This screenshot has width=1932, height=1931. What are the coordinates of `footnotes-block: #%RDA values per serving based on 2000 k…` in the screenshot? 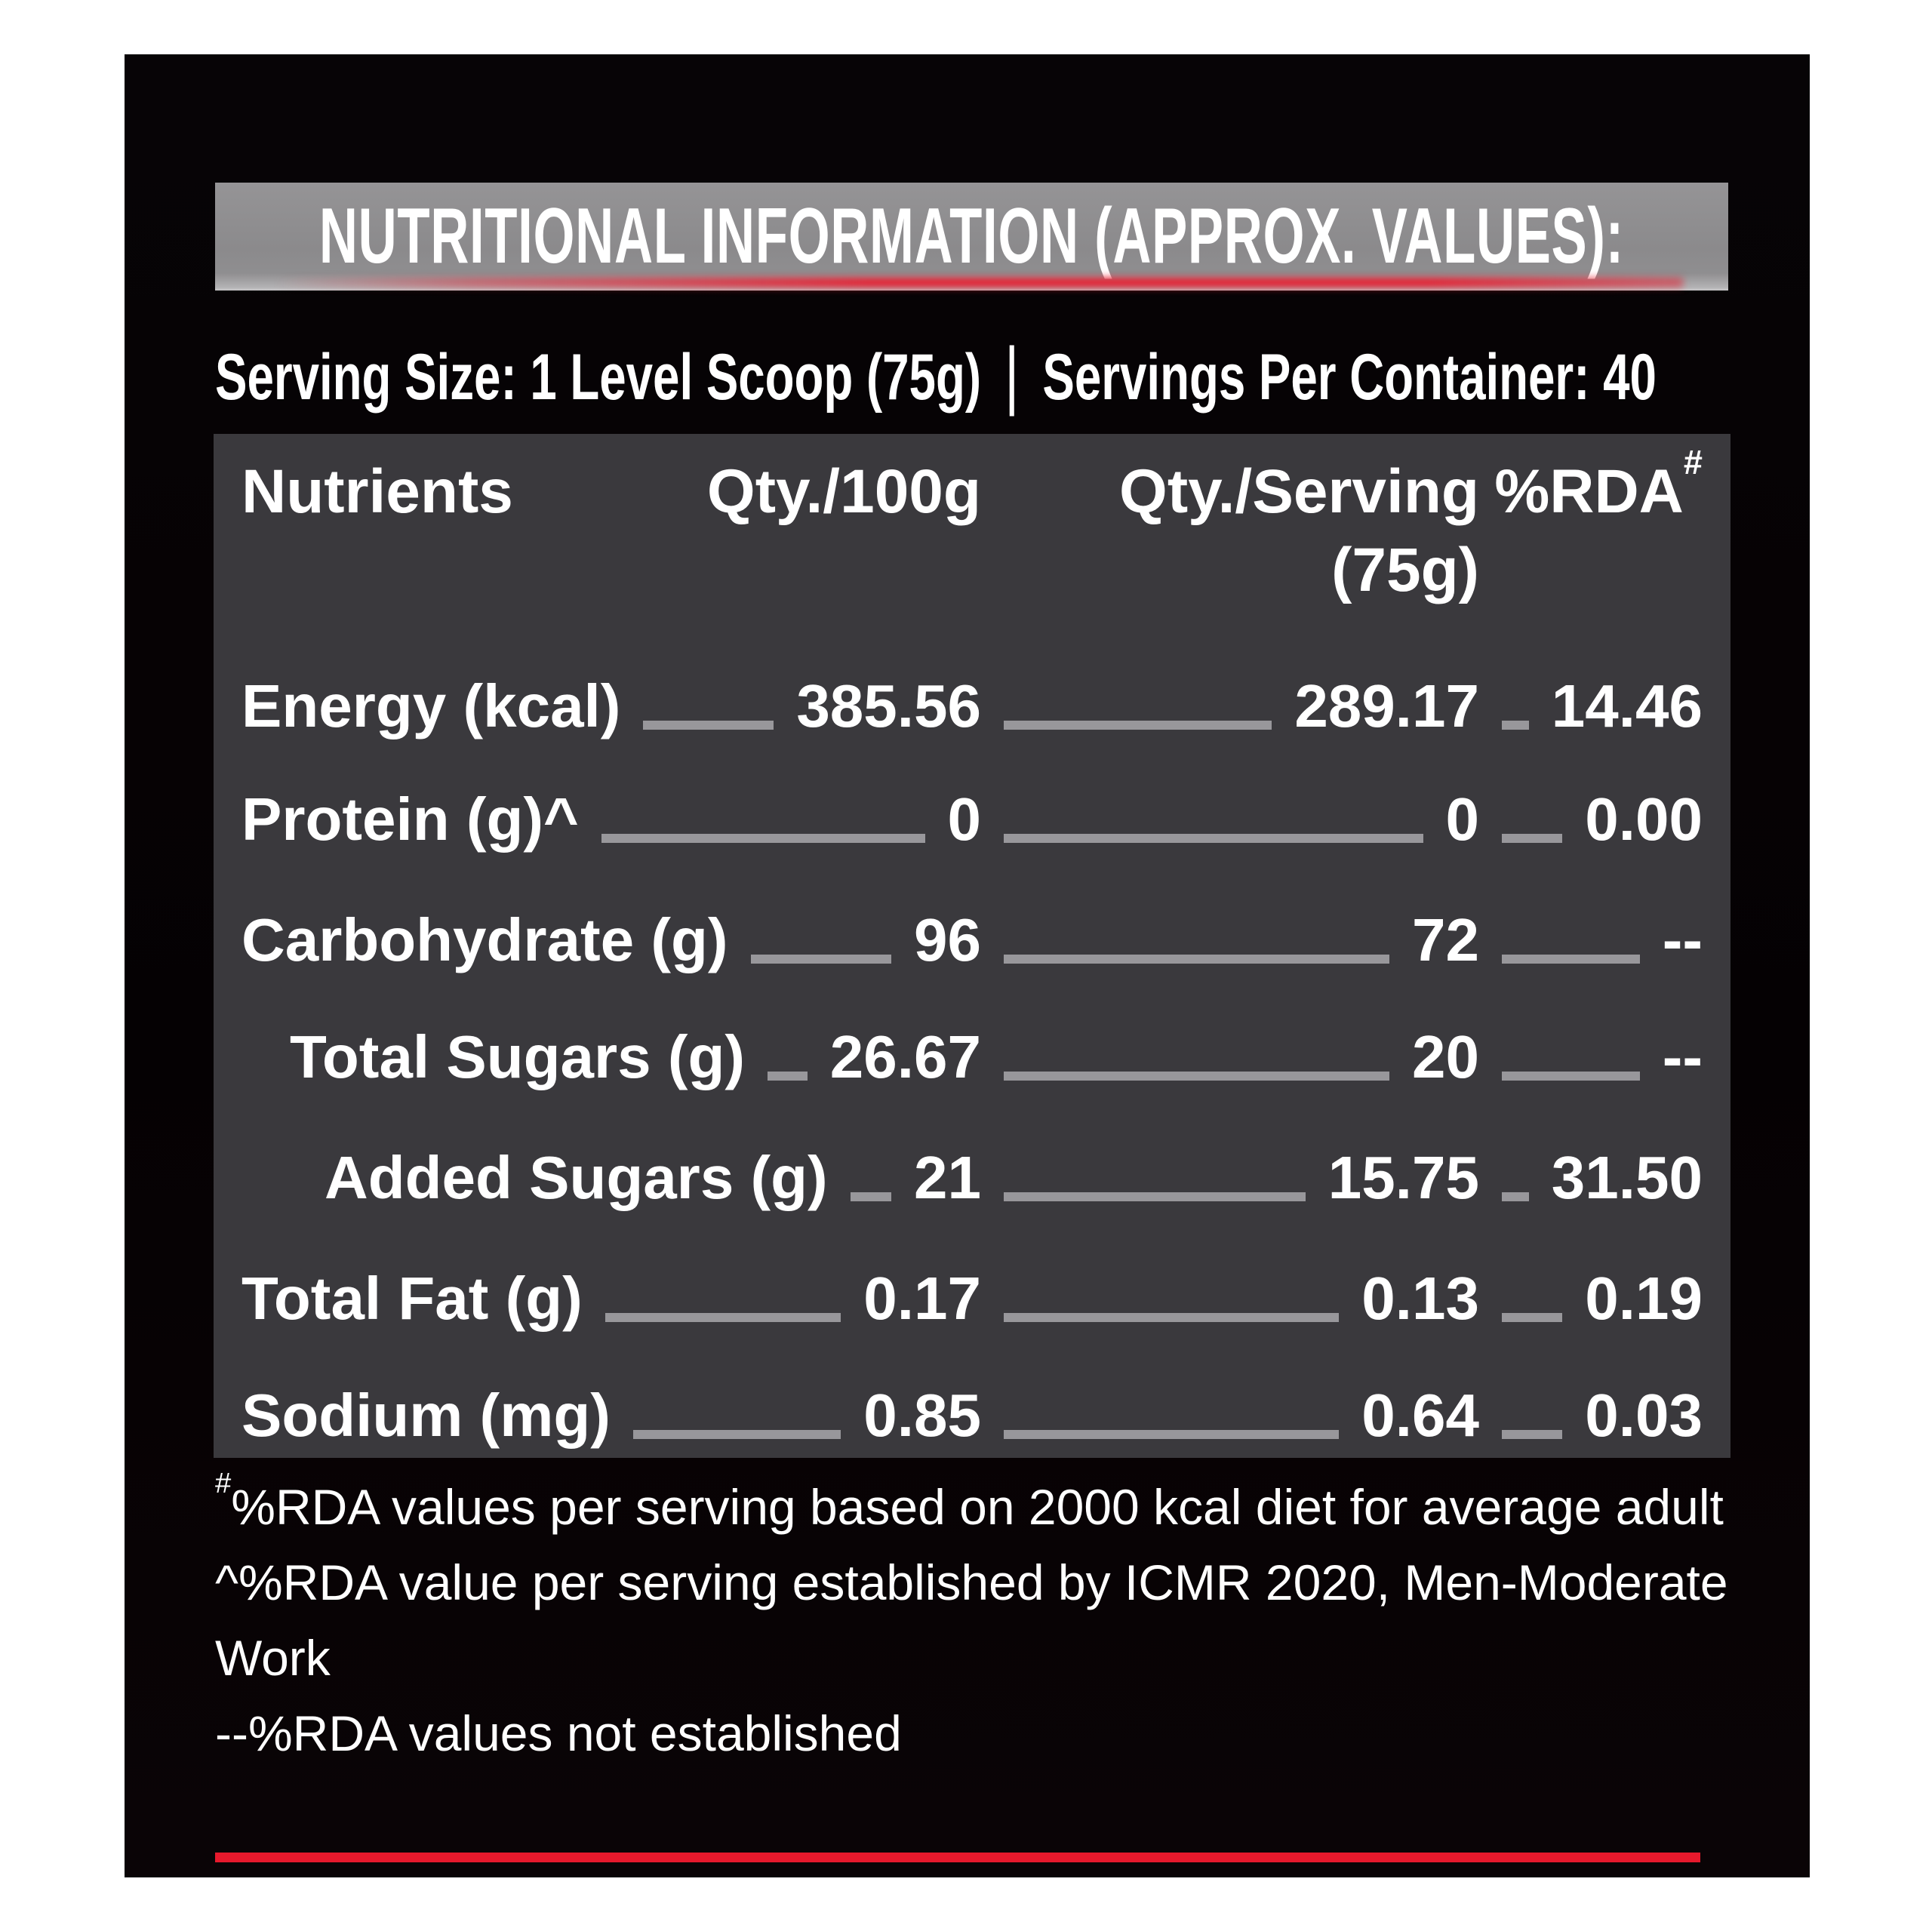 It's located at (1009, 1616).